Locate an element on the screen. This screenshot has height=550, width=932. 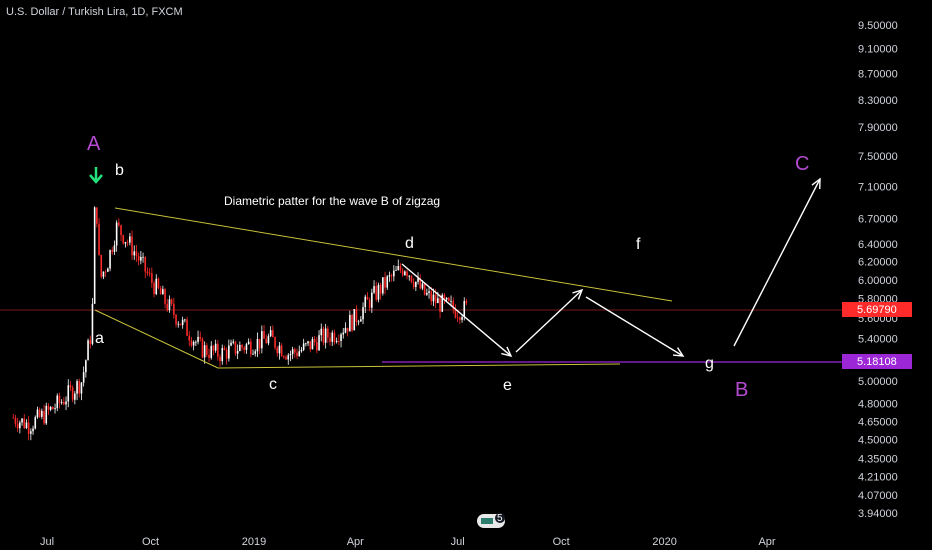
wave-label-d: d is located at coordinates (409, 243).